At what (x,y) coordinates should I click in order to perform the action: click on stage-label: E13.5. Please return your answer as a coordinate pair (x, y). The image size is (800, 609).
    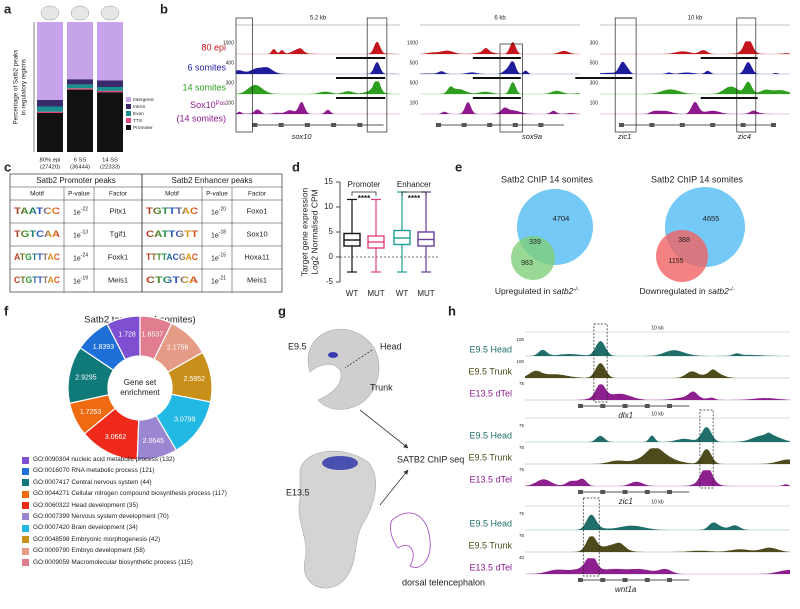
    Looking at the image, I should click on (298, 492).